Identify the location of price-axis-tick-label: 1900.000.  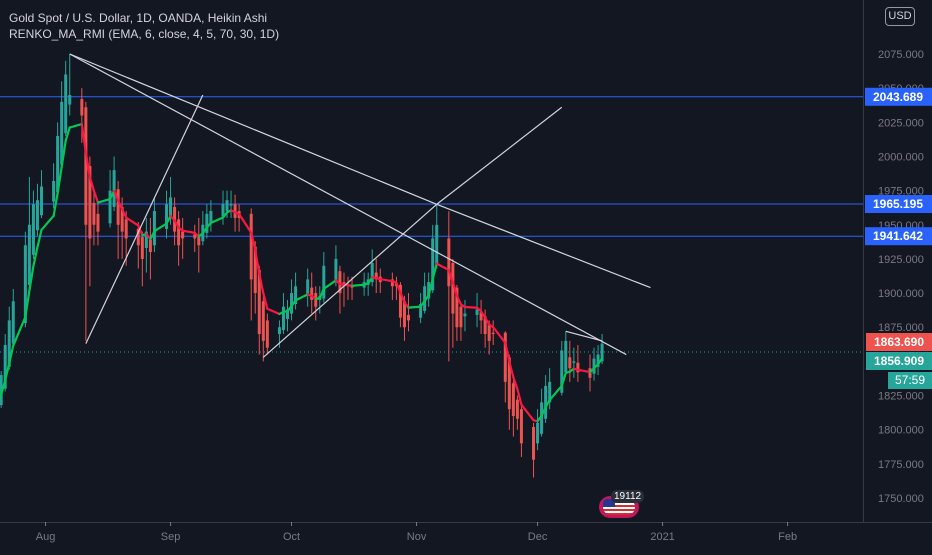
(901, 294).